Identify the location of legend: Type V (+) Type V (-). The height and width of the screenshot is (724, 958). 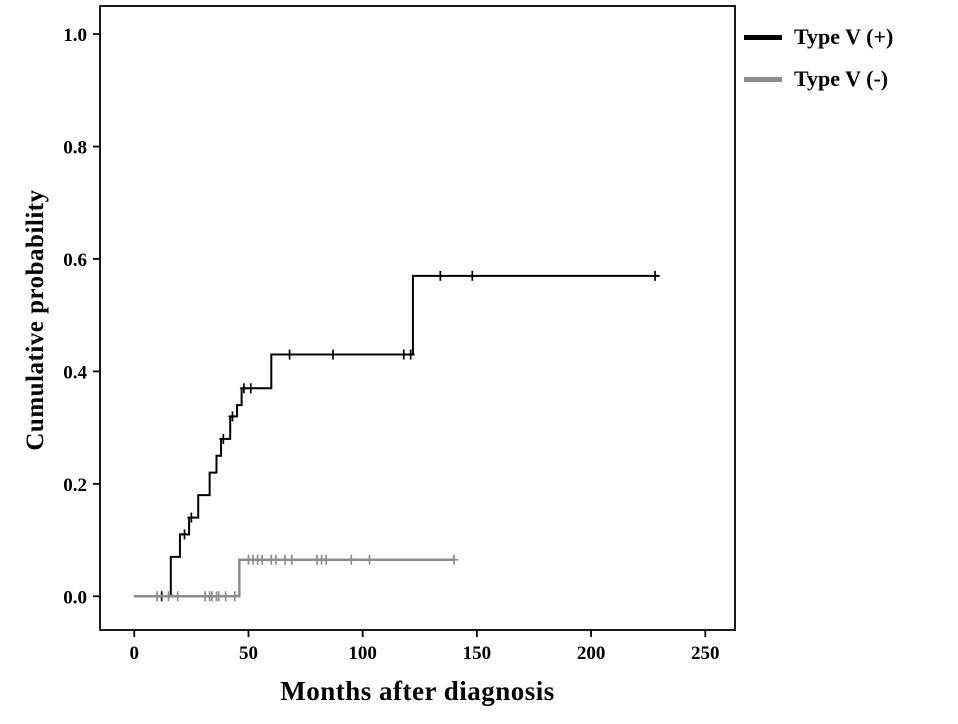
(818, 58).